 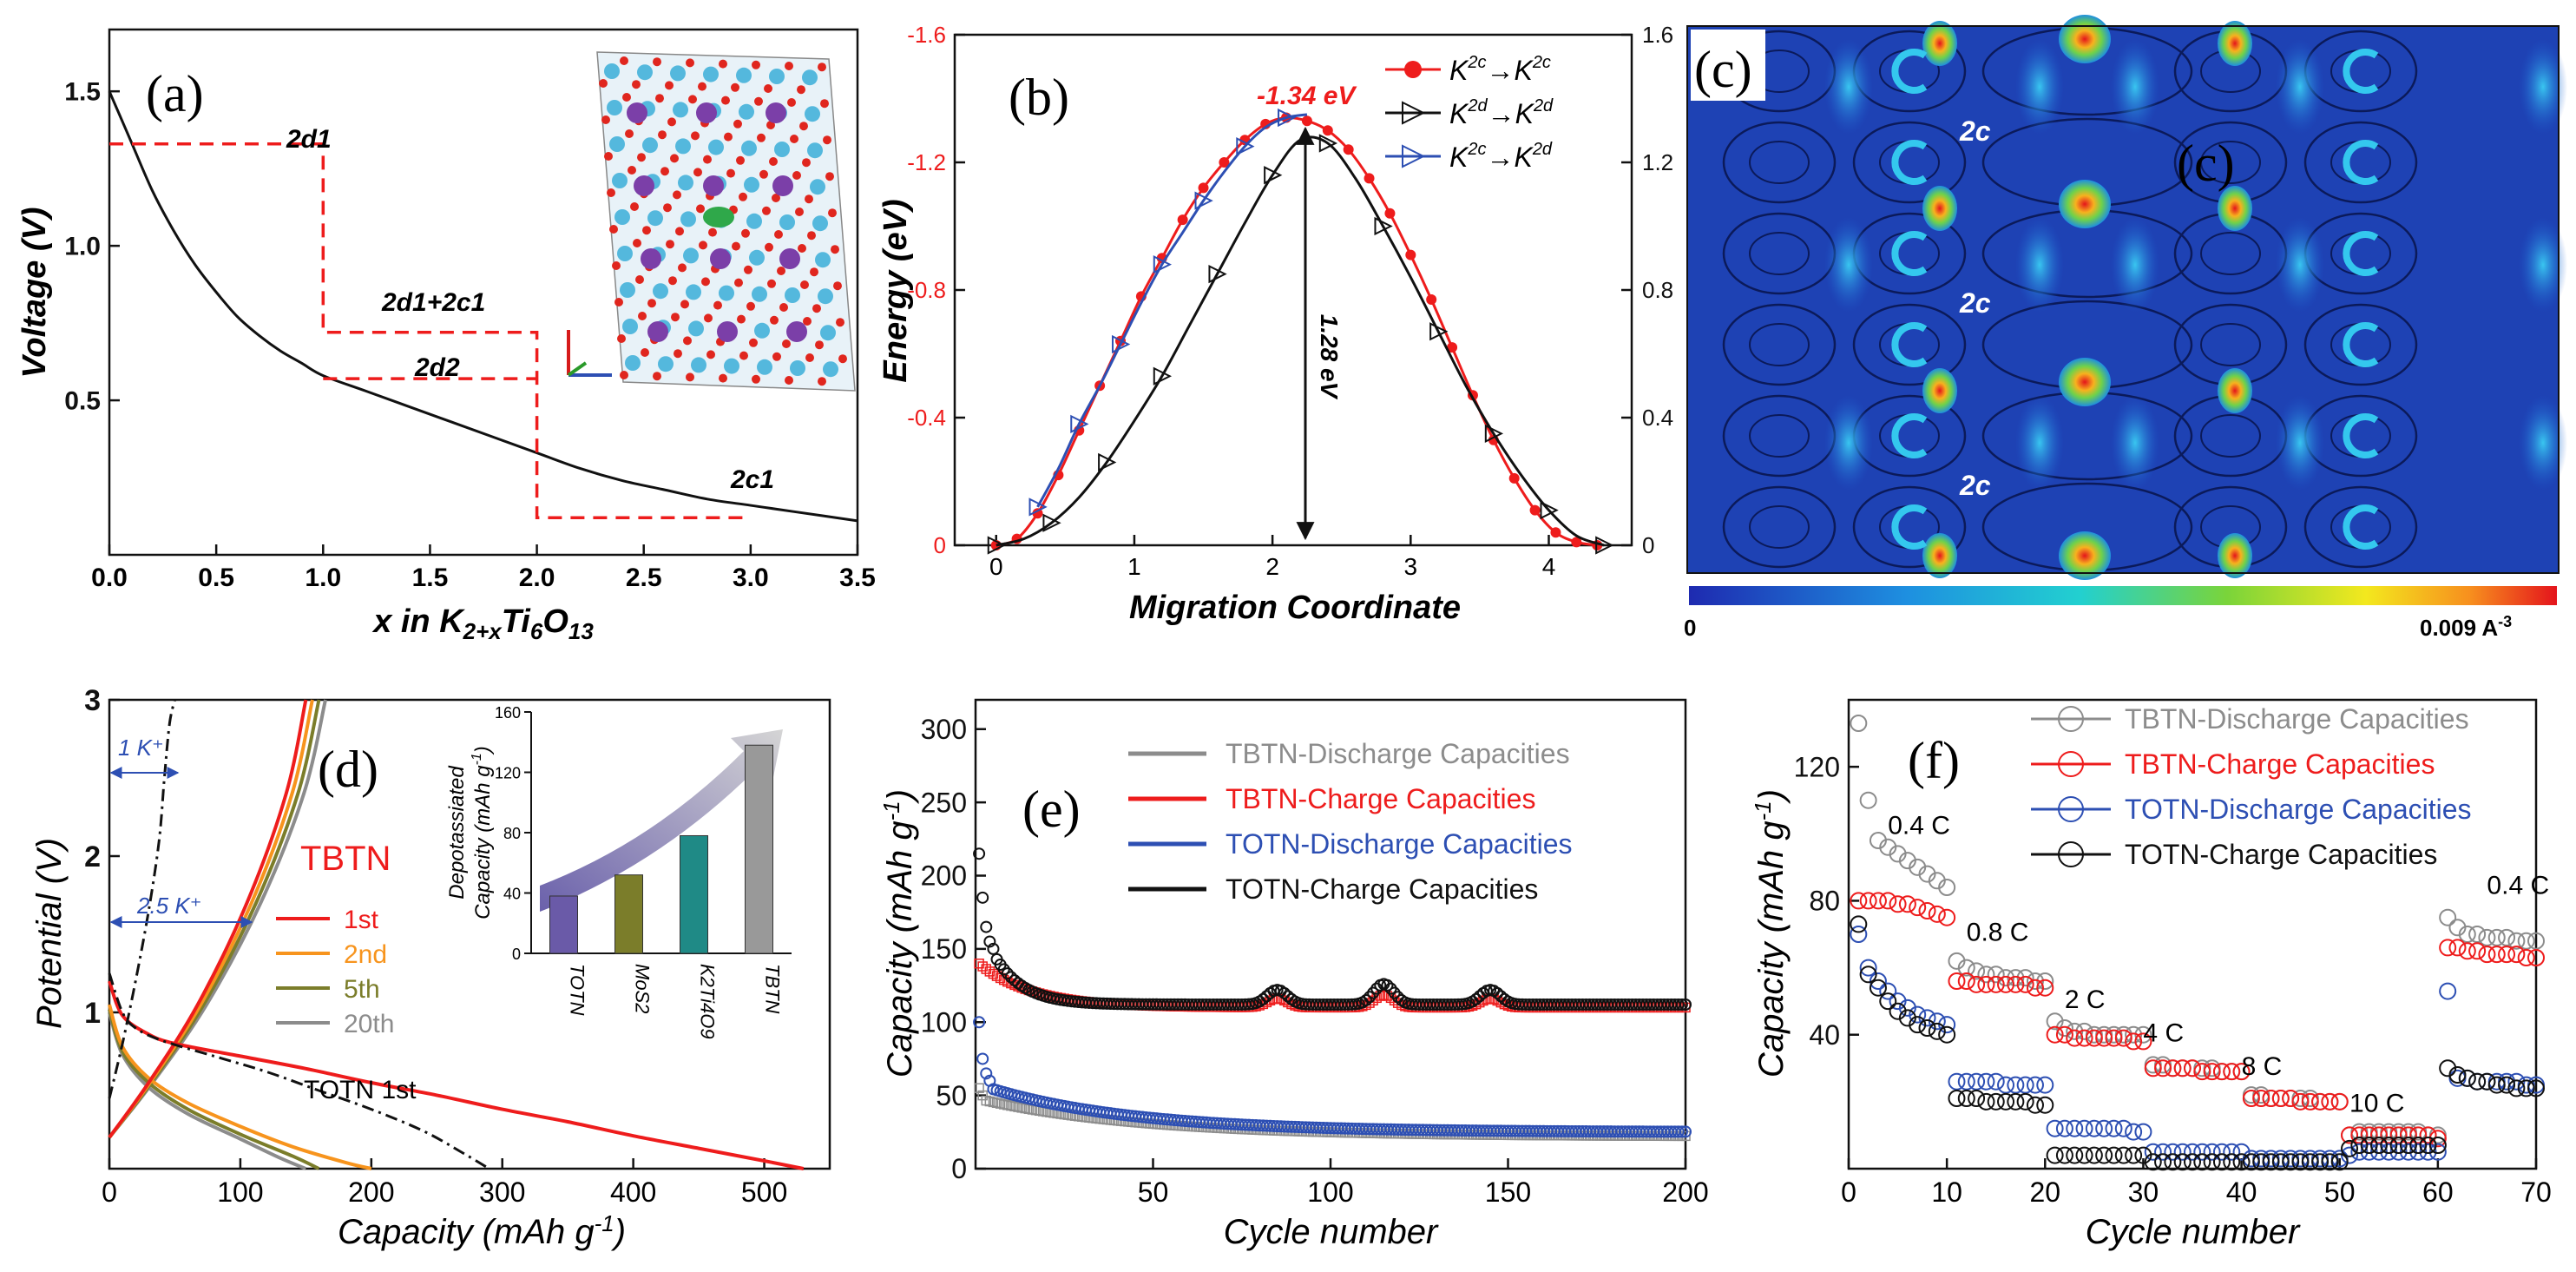 I want to click on panel-f-plot, so click(x=2197, y=943).